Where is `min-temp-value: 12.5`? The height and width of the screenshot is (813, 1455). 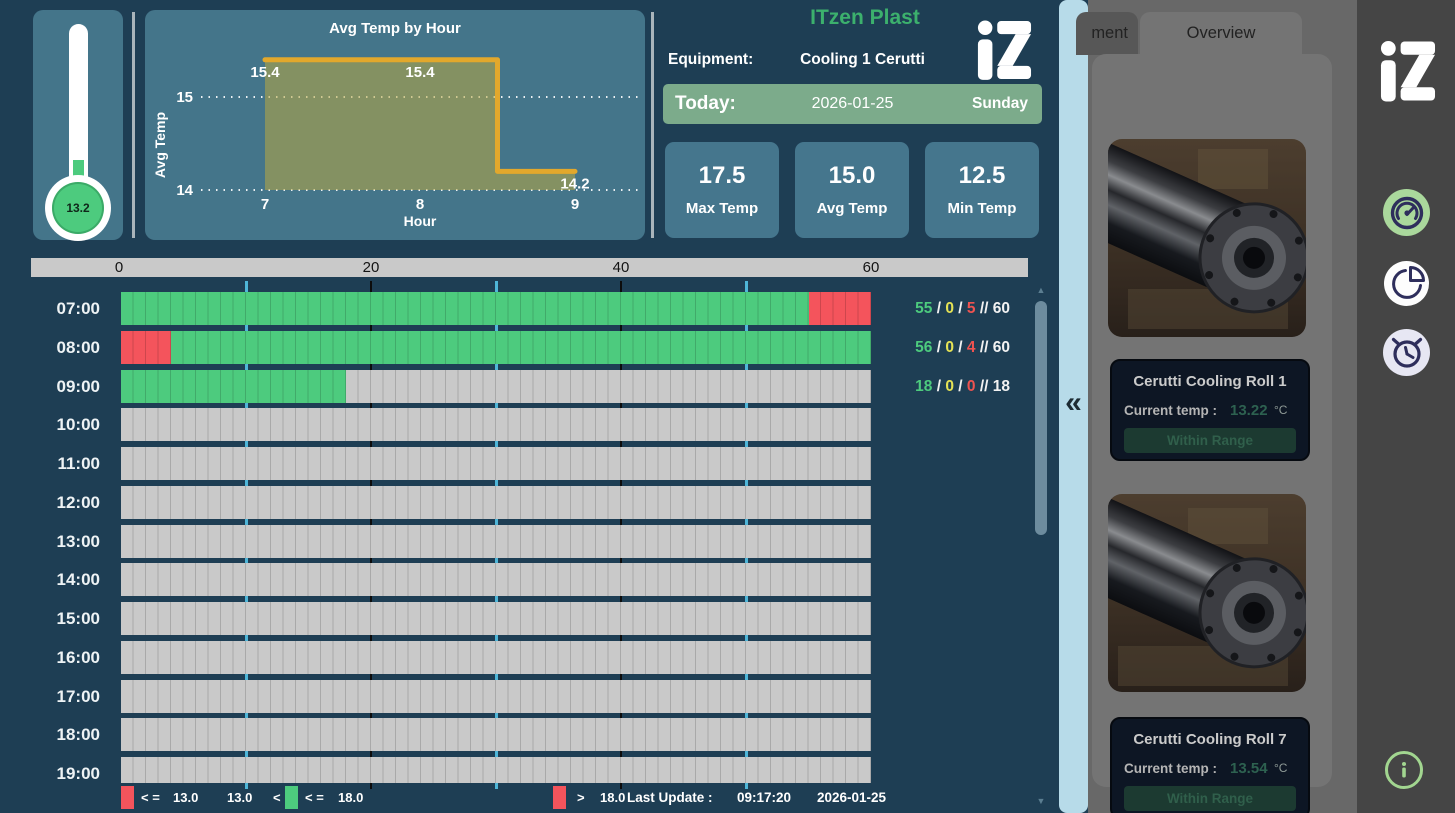
min-temp-value: 12.5 is located at coordinates (982, 175).